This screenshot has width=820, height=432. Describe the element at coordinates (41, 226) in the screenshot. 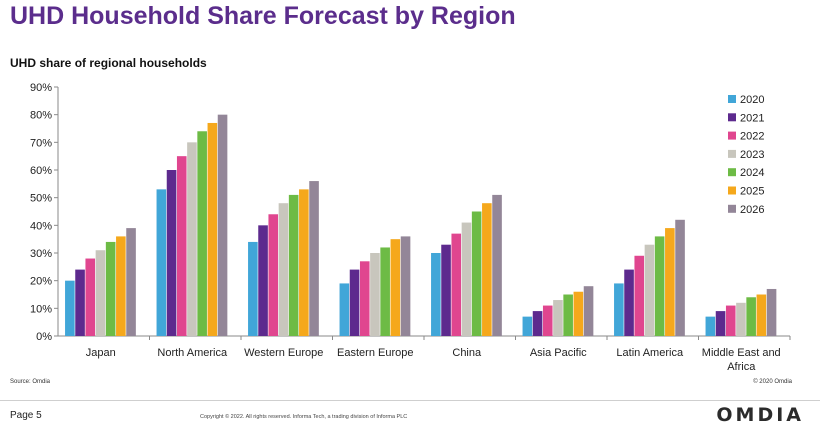

I see `y-tick-label: 40%` at that location.